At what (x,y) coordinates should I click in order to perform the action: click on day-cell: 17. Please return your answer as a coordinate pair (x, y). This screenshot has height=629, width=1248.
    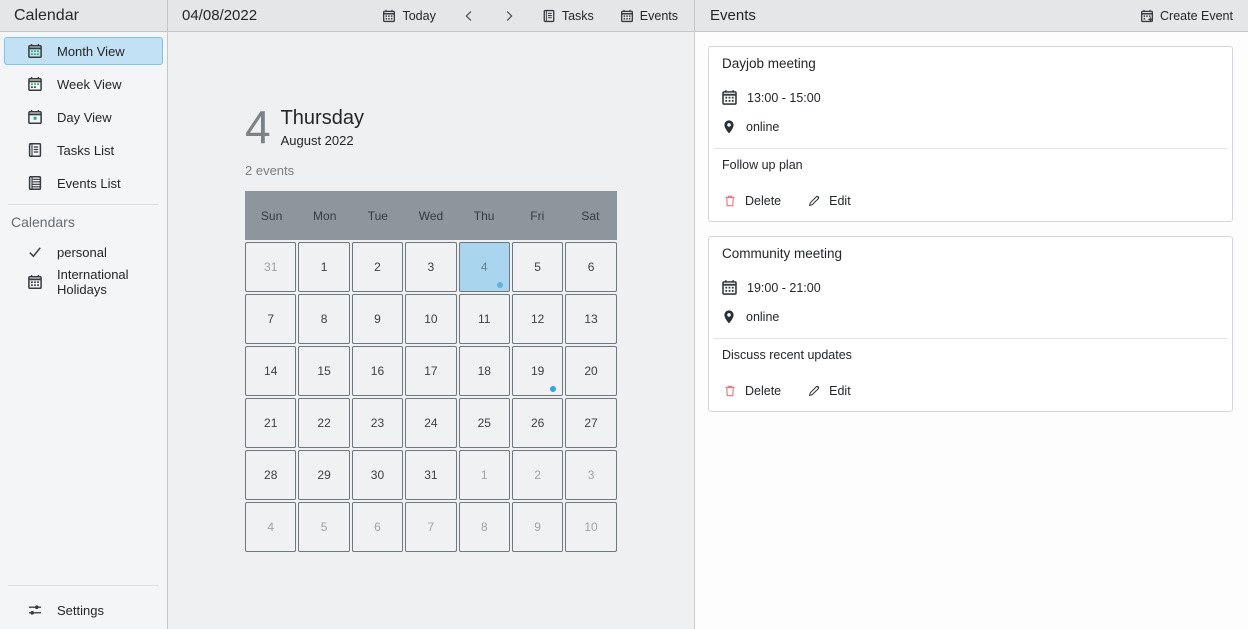
    Looking at the image, I should click on (431, 371).